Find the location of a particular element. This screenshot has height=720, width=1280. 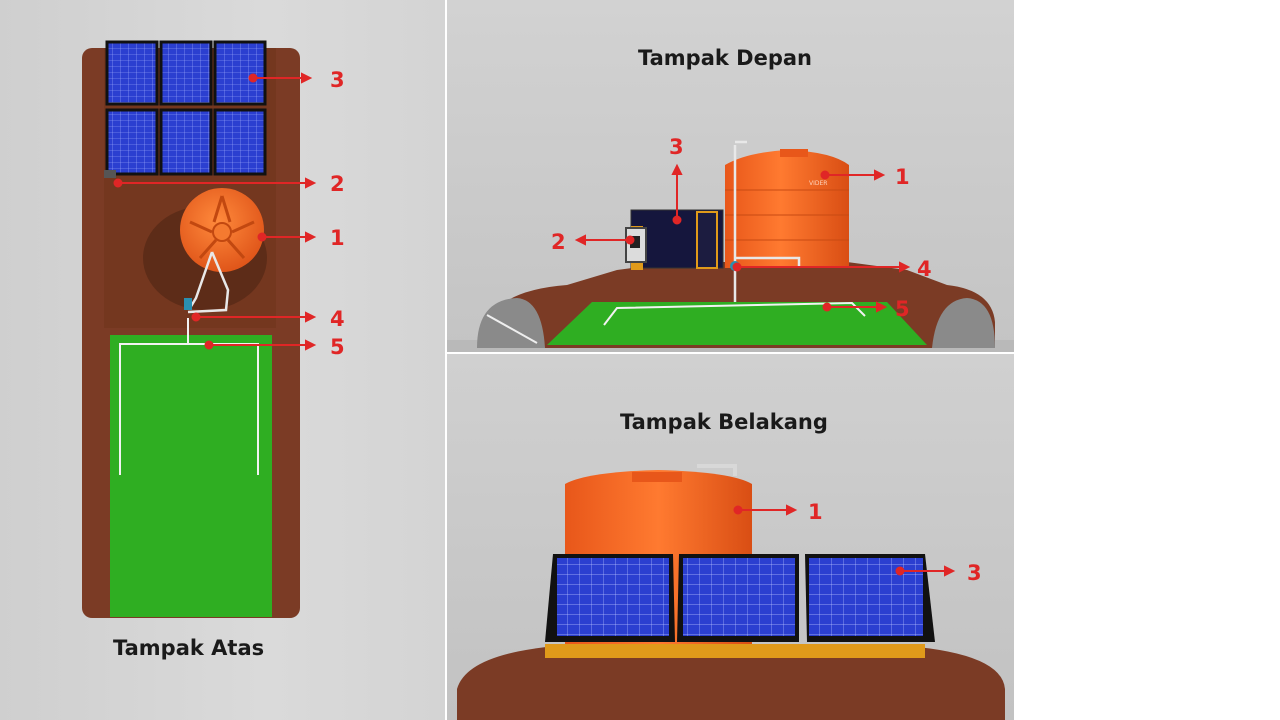

controller-box-top is located at coordinates (110, 174).